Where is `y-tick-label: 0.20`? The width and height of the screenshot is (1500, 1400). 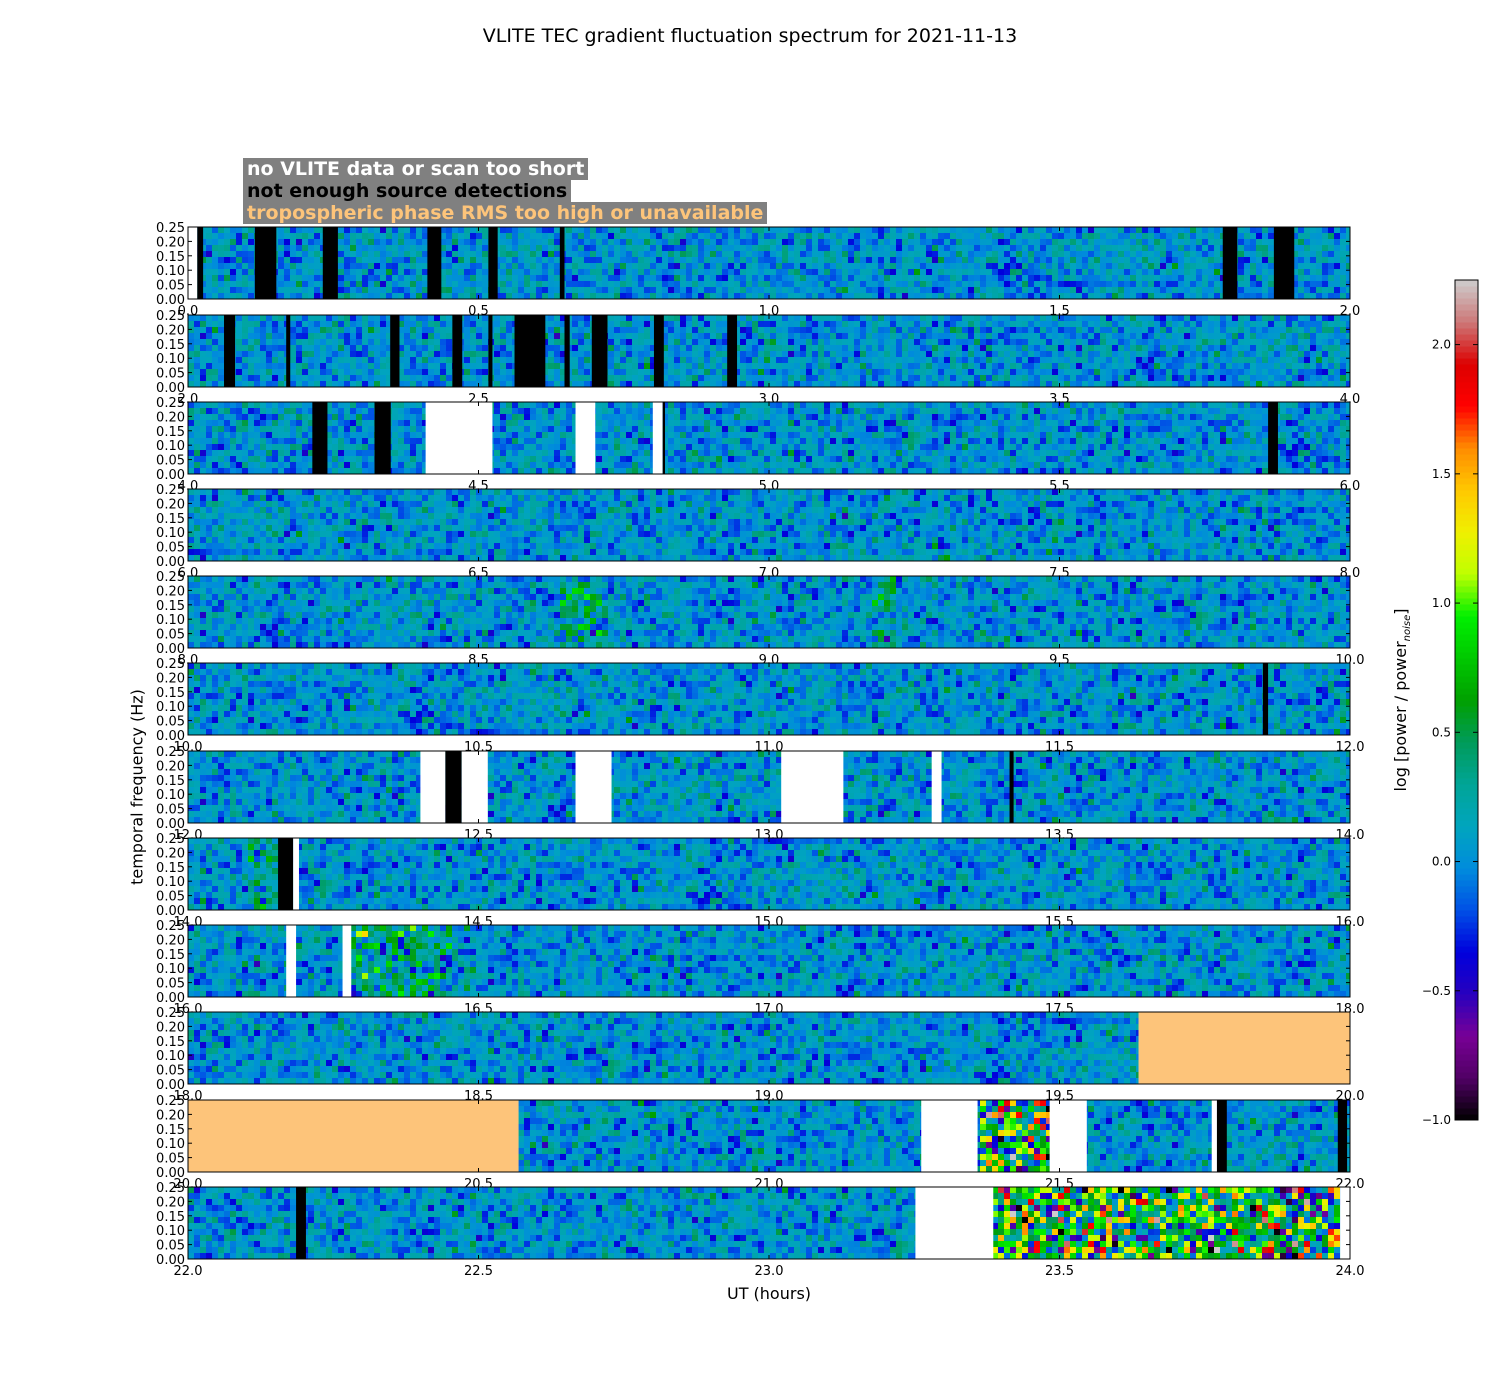 y-tick-label: 0.20 is located at coordinates (170, 242).